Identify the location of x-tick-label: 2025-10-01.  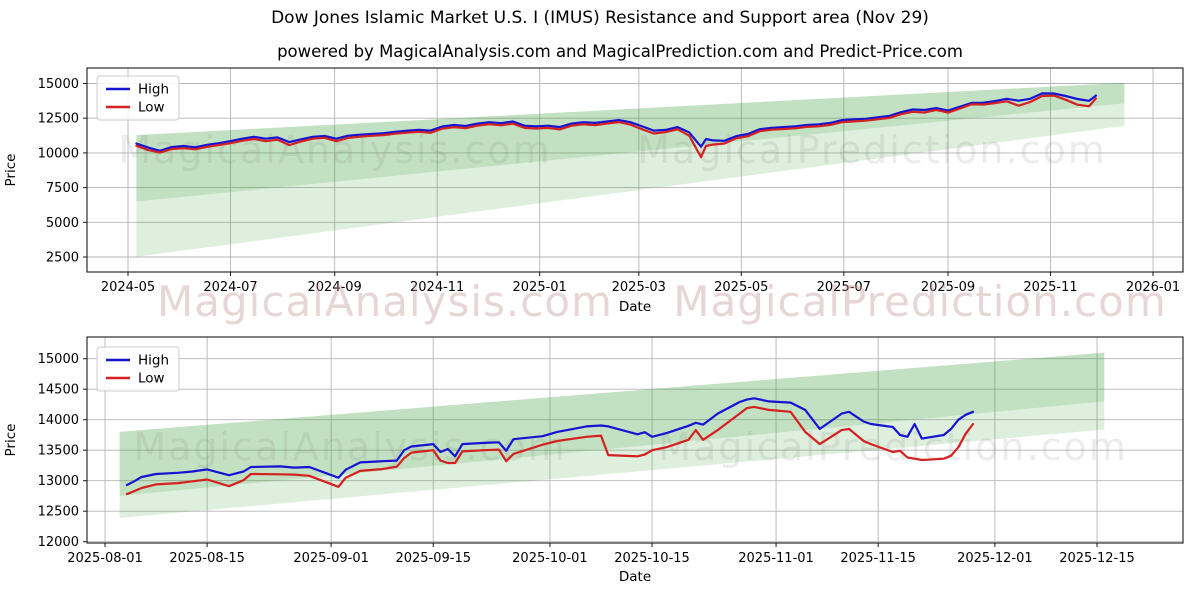
(550, 558).